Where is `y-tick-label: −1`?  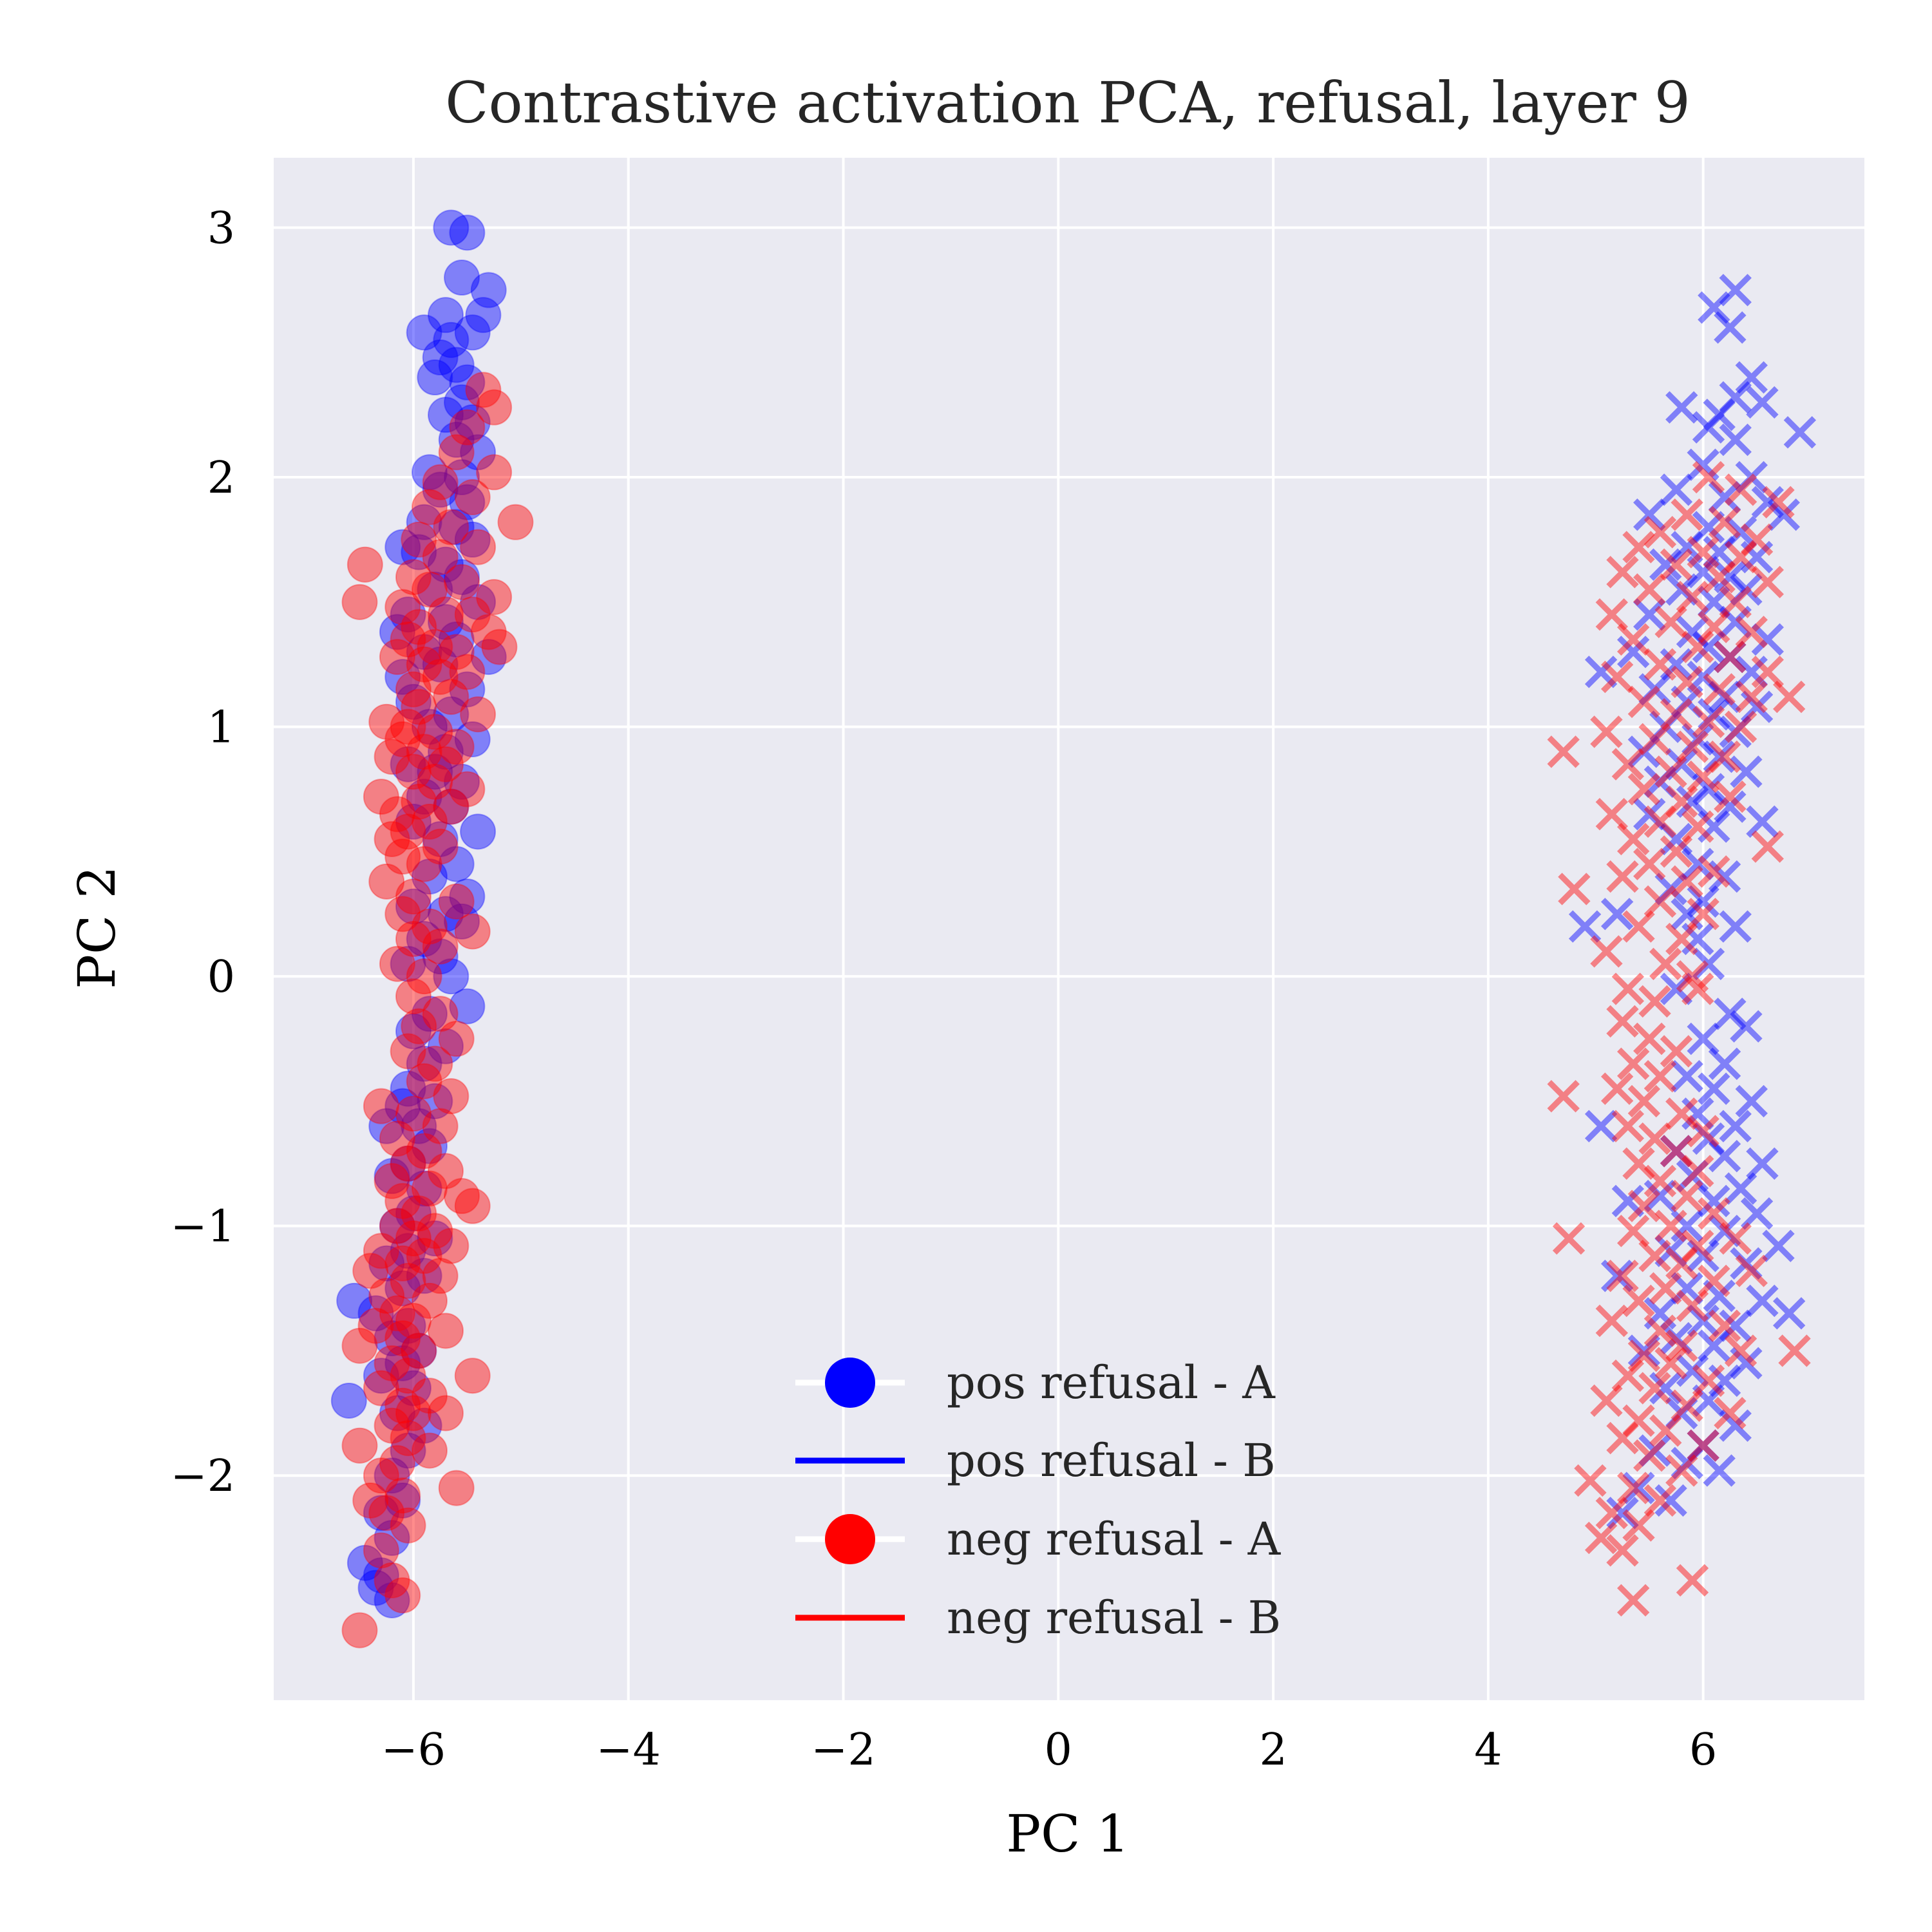
y-tick-label: −1 is located at coordinates (203, 1227).